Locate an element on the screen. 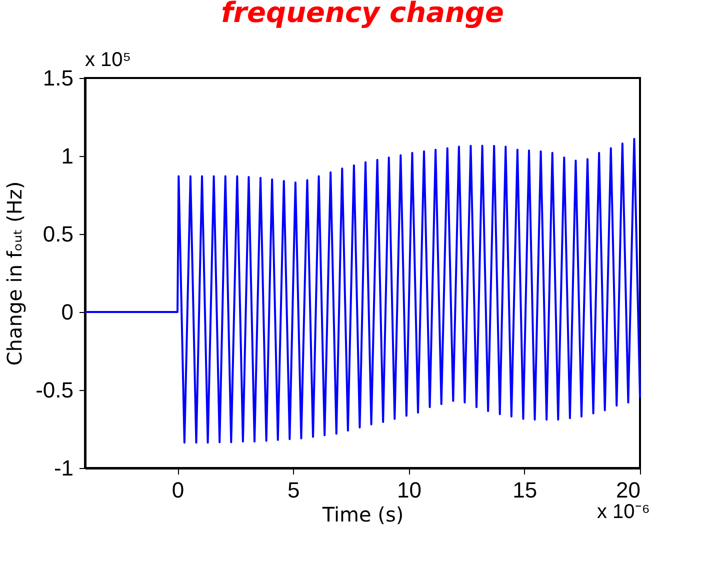 The width and height of the screenshot is (725, 576). y-axis-title: Change in fₒᵤₜ (Hz) is located at coordinates (14, 273).